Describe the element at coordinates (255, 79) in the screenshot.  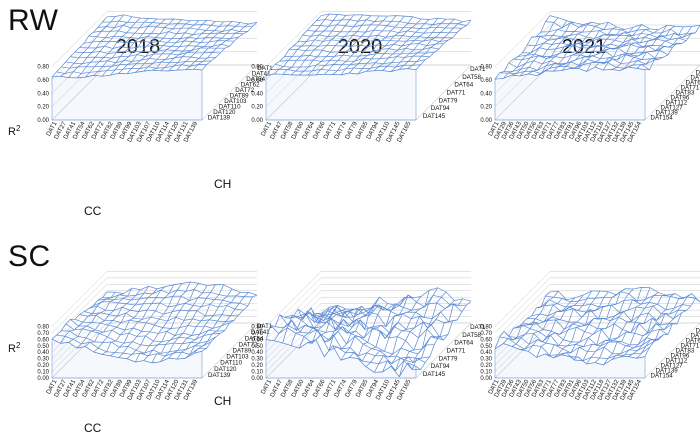
I see `depth-tick-label: DAT54` at that location.